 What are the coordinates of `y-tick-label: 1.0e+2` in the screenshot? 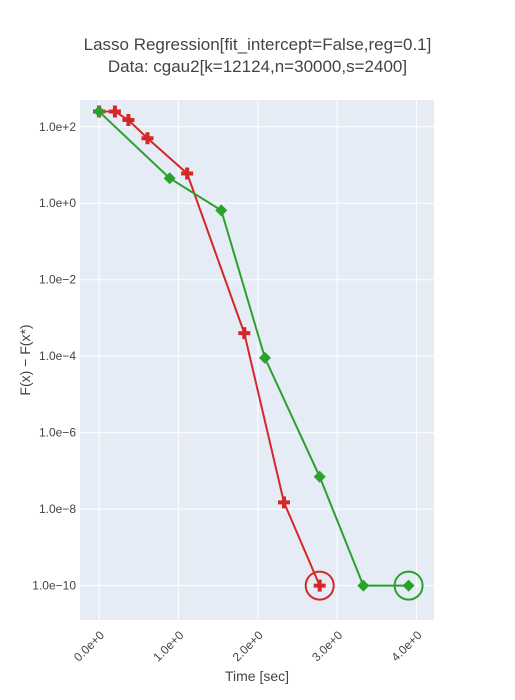 It's located at (57, 127).